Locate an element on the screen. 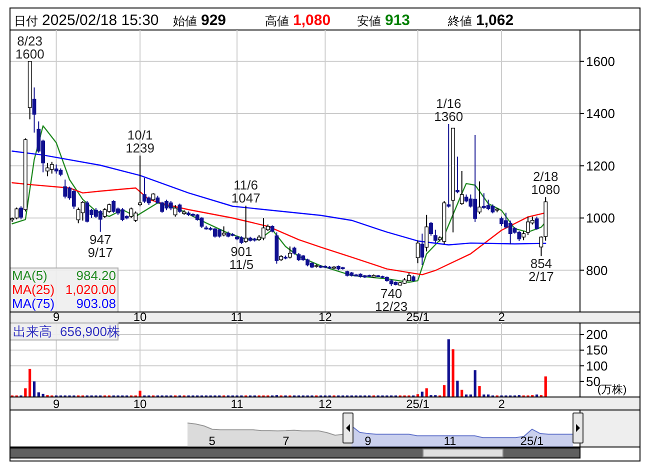  annotation: 740 12/23 is located at coordinates (391, 300).